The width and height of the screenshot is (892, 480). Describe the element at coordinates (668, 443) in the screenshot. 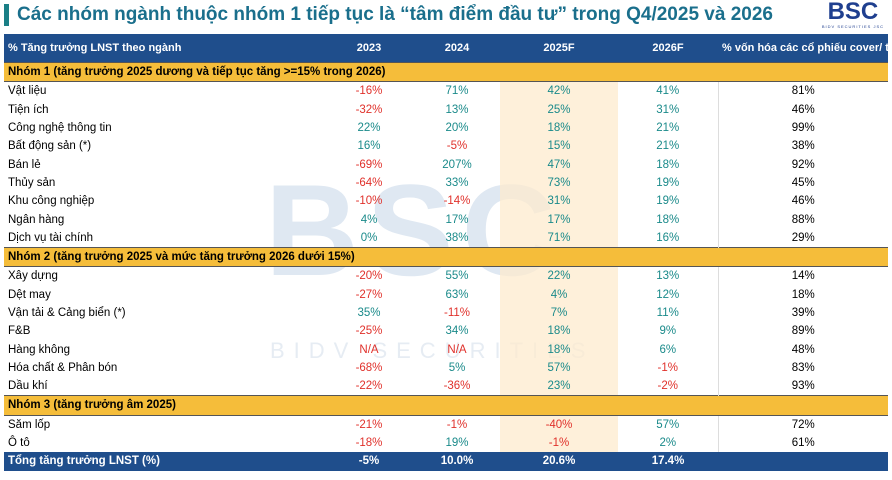

I see `cell-value: 2%` at that location.